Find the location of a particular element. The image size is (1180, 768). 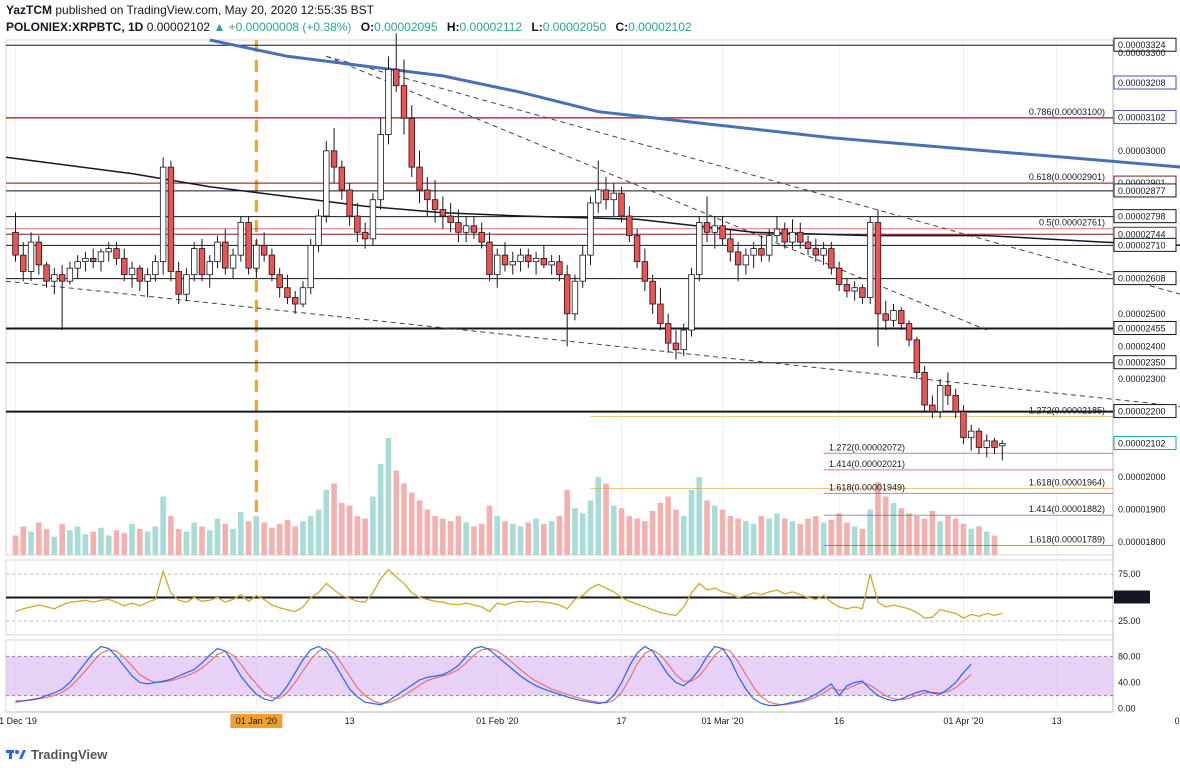

tradingview-logo-icon is located at coordinates (16, 754).